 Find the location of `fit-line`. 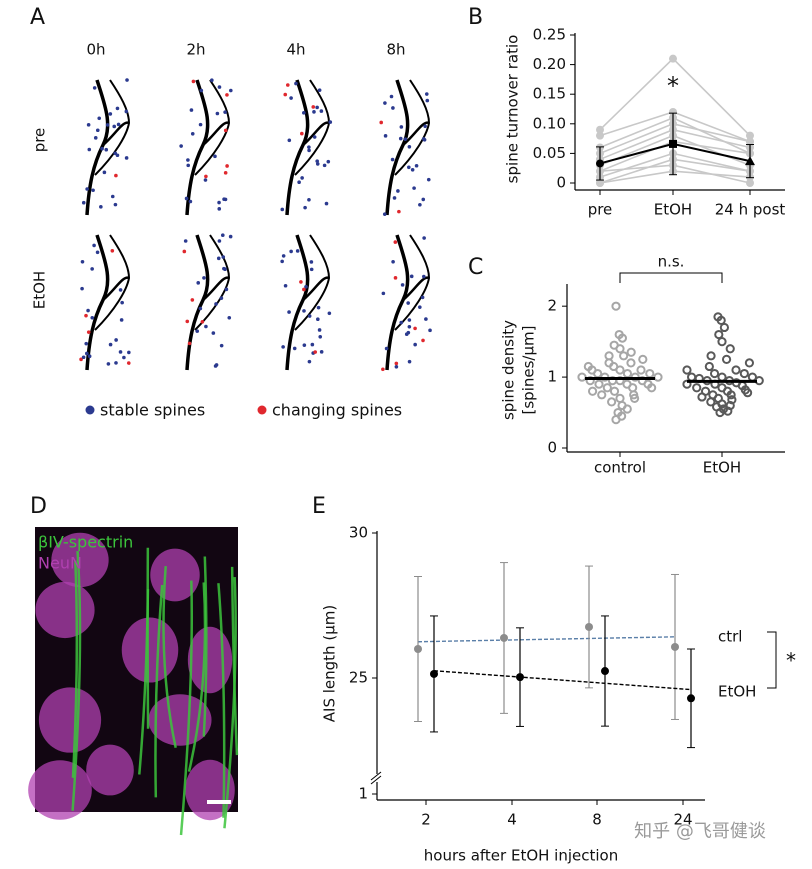

fit-line is located at coordinates (562, 680).